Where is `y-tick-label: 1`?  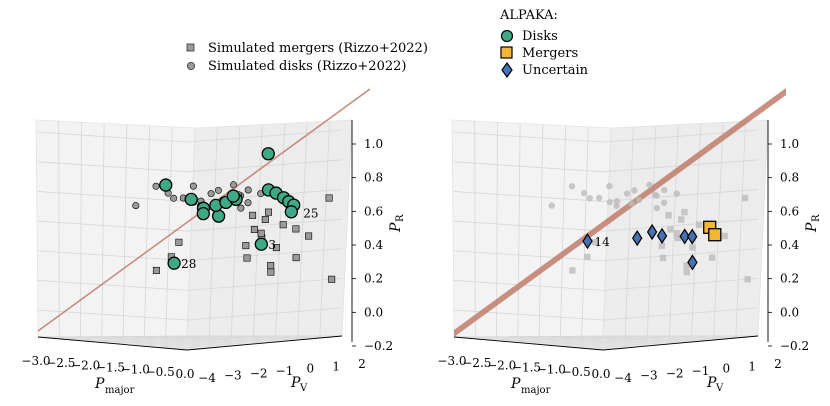 y-tick-label: 1 is located at coordinates (752, 366).